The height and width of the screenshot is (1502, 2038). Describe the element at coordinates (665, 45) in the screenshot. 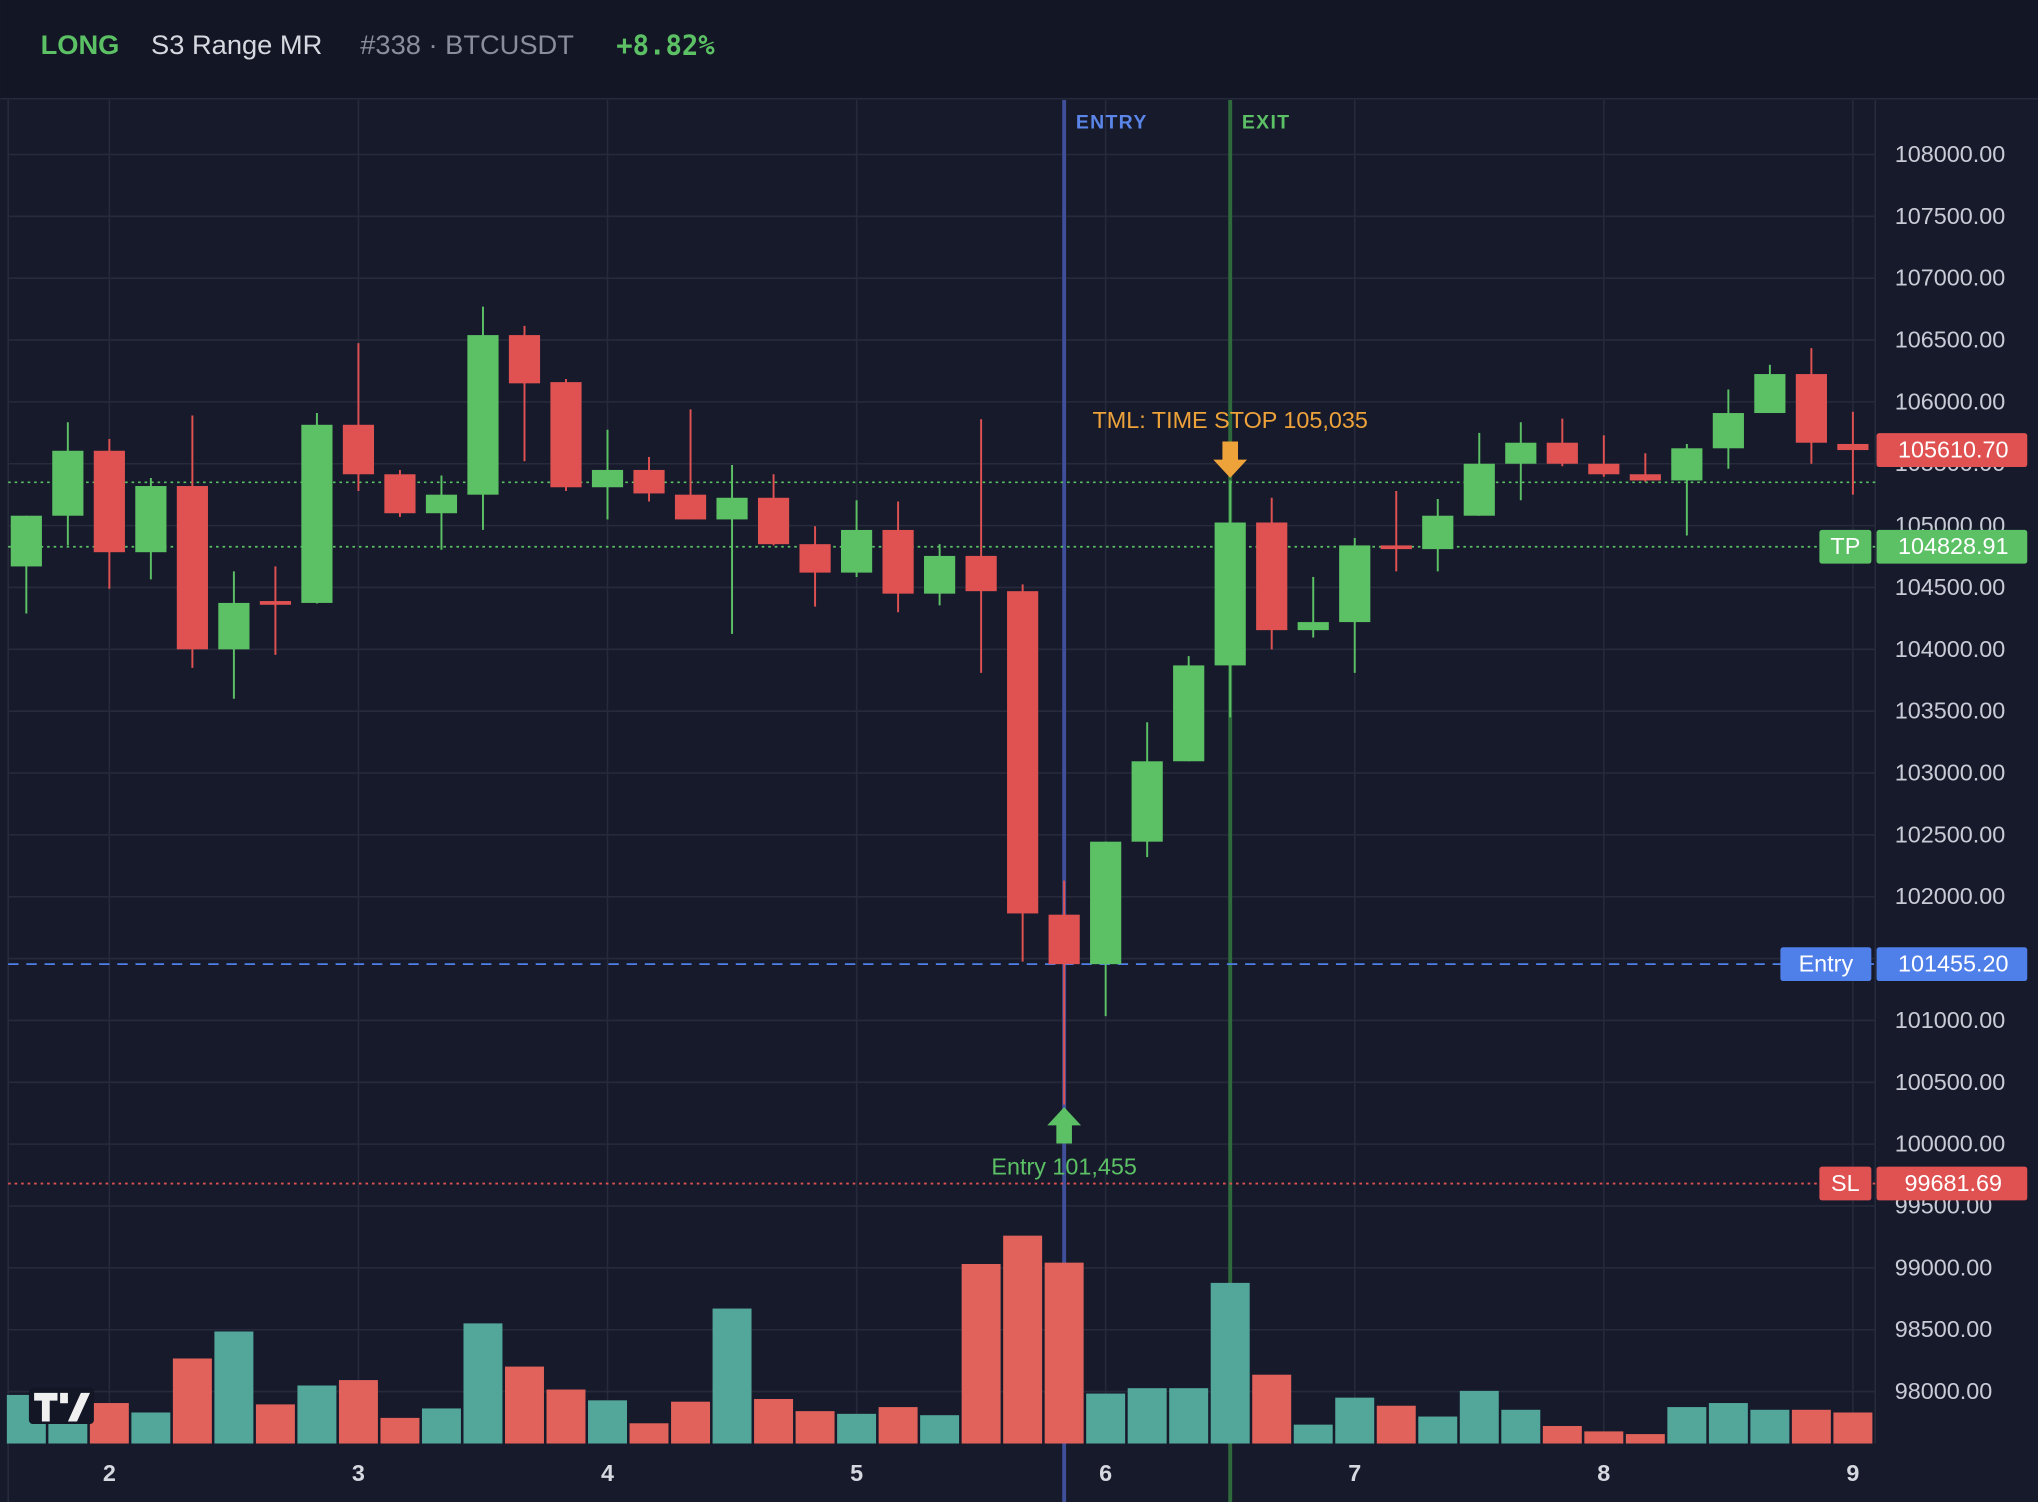

I see `pnl: +8.82%` at that location.